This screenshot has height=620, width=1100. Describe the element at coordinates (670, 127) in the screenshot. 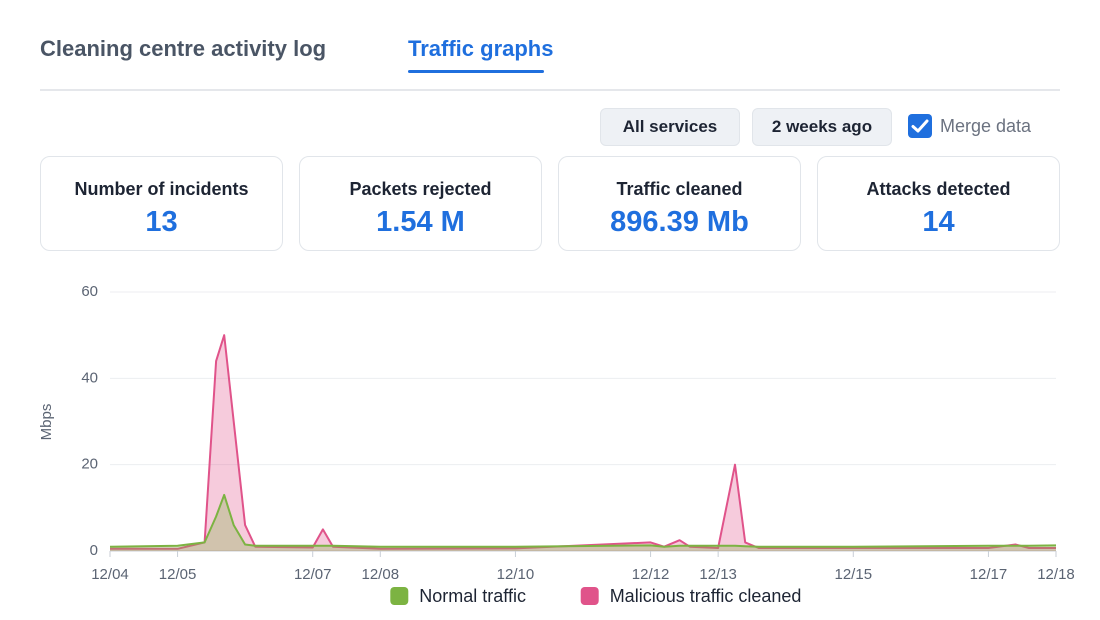

I see `service-button: All services` at that location.